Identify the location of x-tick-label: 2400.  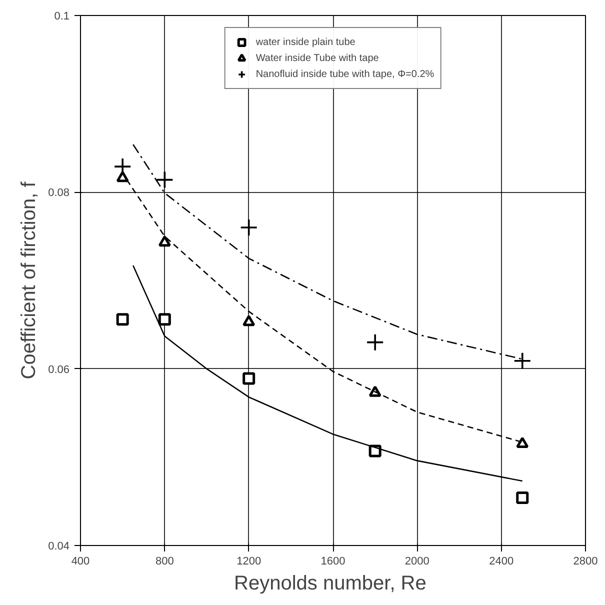
(501, 562).